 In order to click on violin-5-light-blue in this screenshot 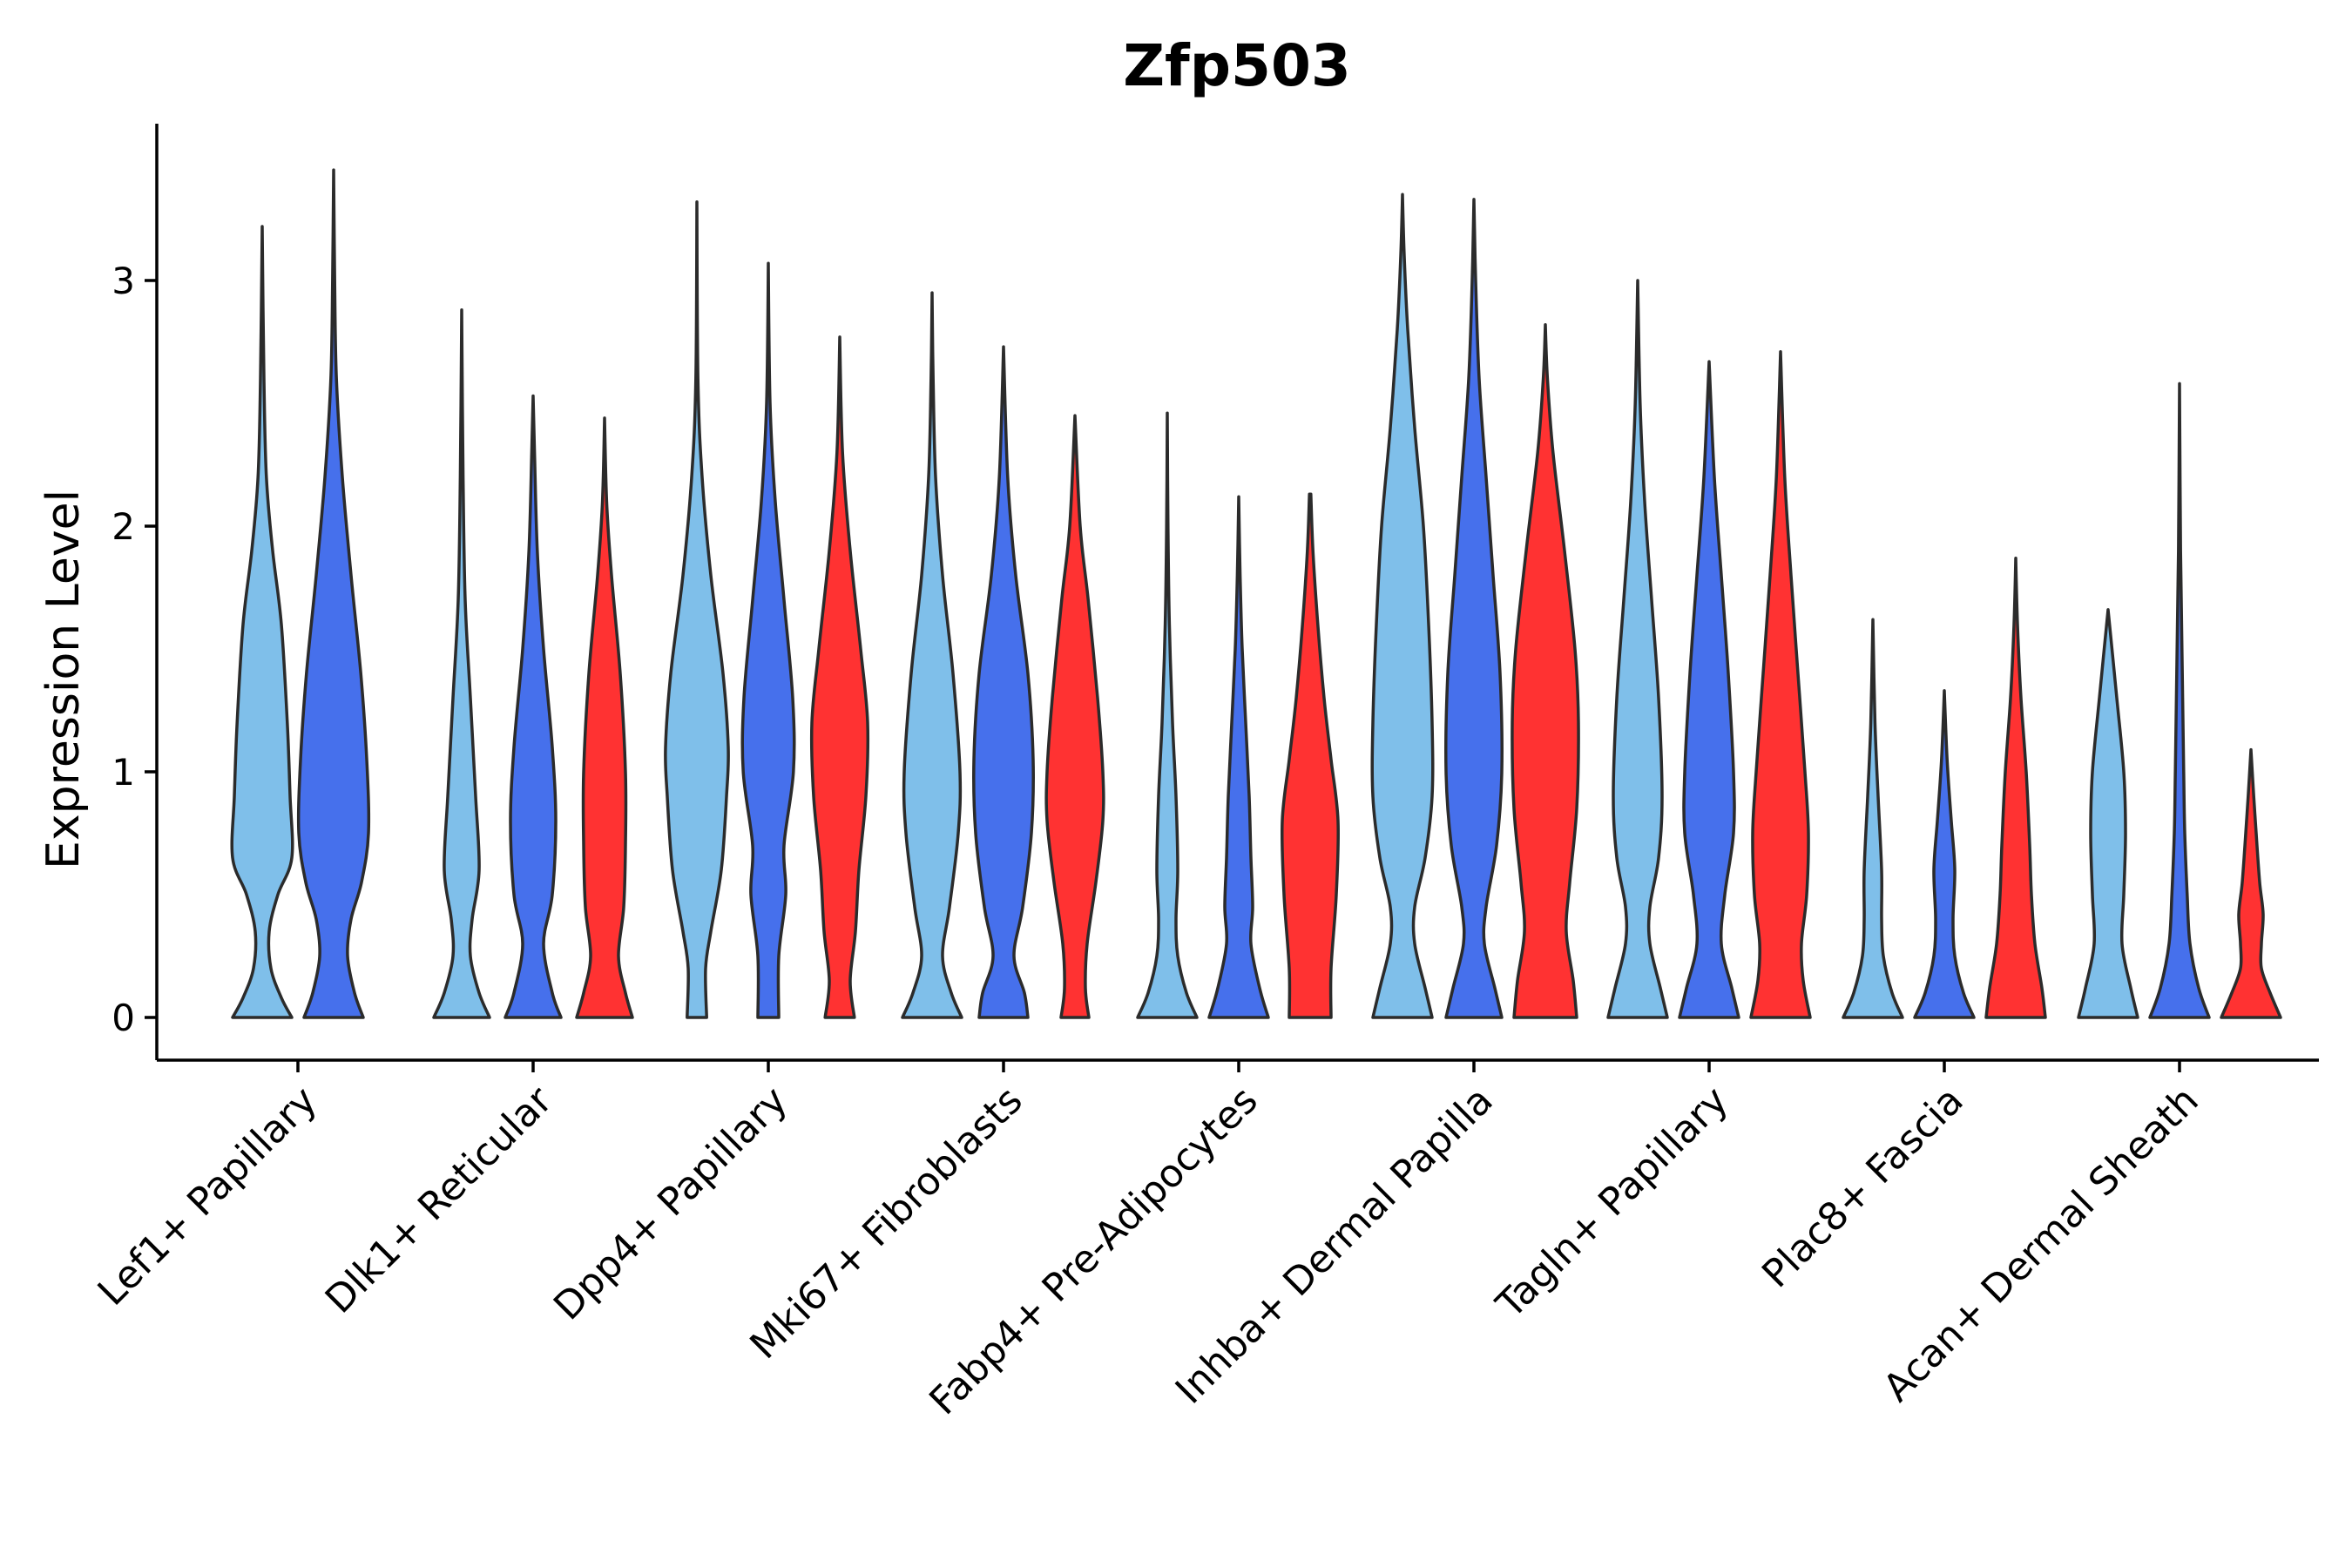, I will do `click(1167, 715)`.